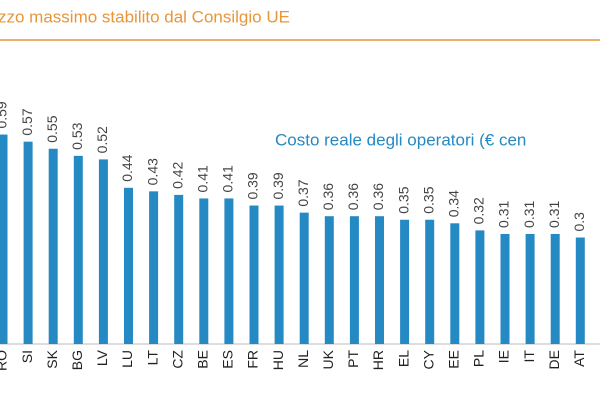  I want to click on x-tick-label: CY, so click(428, 359).